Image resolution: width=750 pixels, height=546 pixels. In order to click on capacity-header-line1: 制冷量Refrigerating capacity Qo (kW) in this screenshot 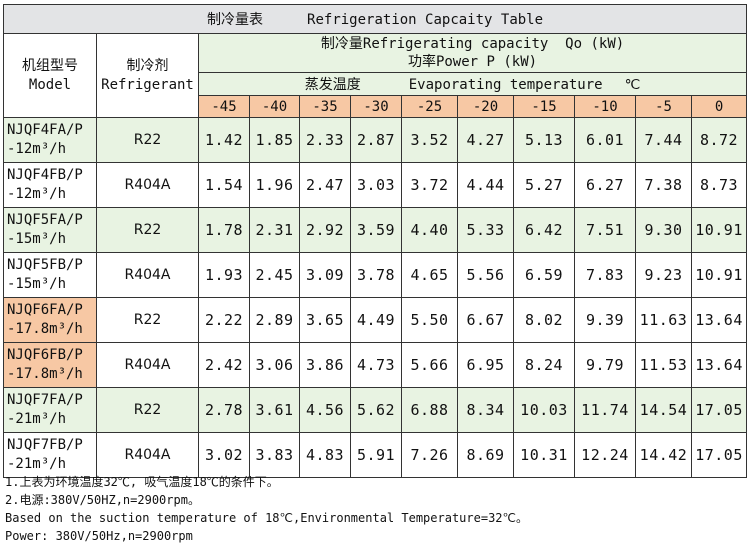, I will do `click(472, 44)`.